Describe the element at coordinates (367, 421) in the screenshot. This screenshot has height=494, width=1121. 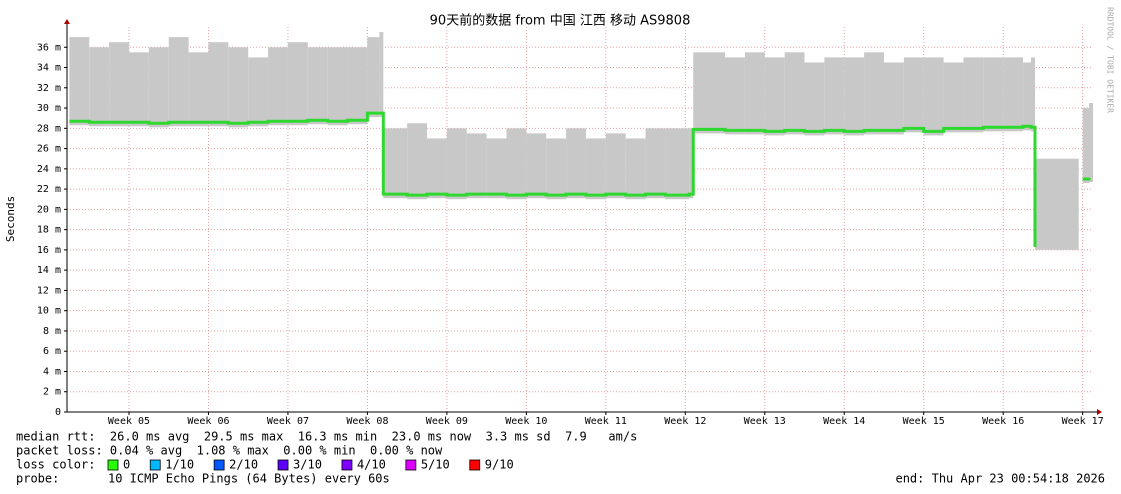
I see `x-tick-label: Week 08` at that location.